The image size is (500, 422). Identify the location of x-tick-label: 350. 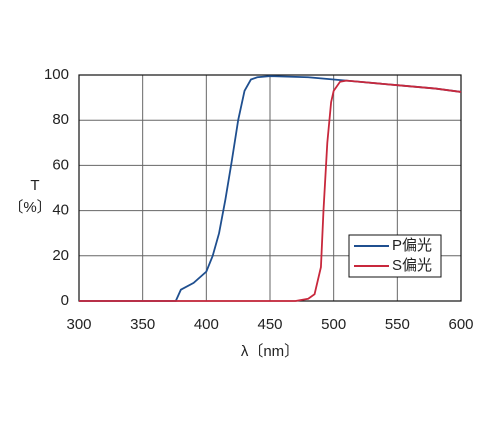
(142, 324).